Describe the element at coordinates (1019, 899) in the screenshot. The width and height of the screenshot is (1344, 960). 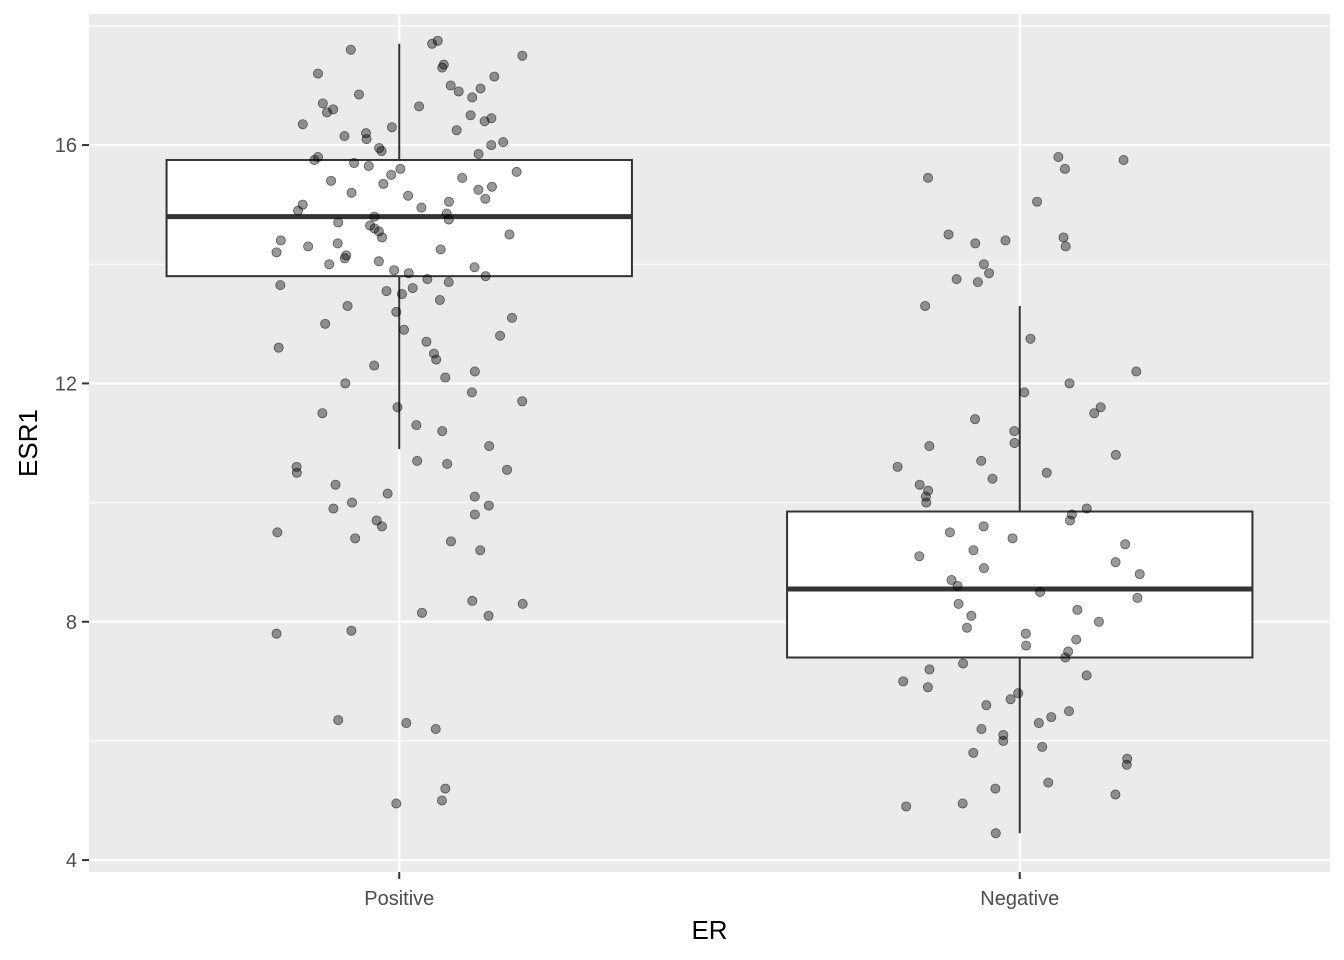
I see `x-tick-label: Negative` at that location.